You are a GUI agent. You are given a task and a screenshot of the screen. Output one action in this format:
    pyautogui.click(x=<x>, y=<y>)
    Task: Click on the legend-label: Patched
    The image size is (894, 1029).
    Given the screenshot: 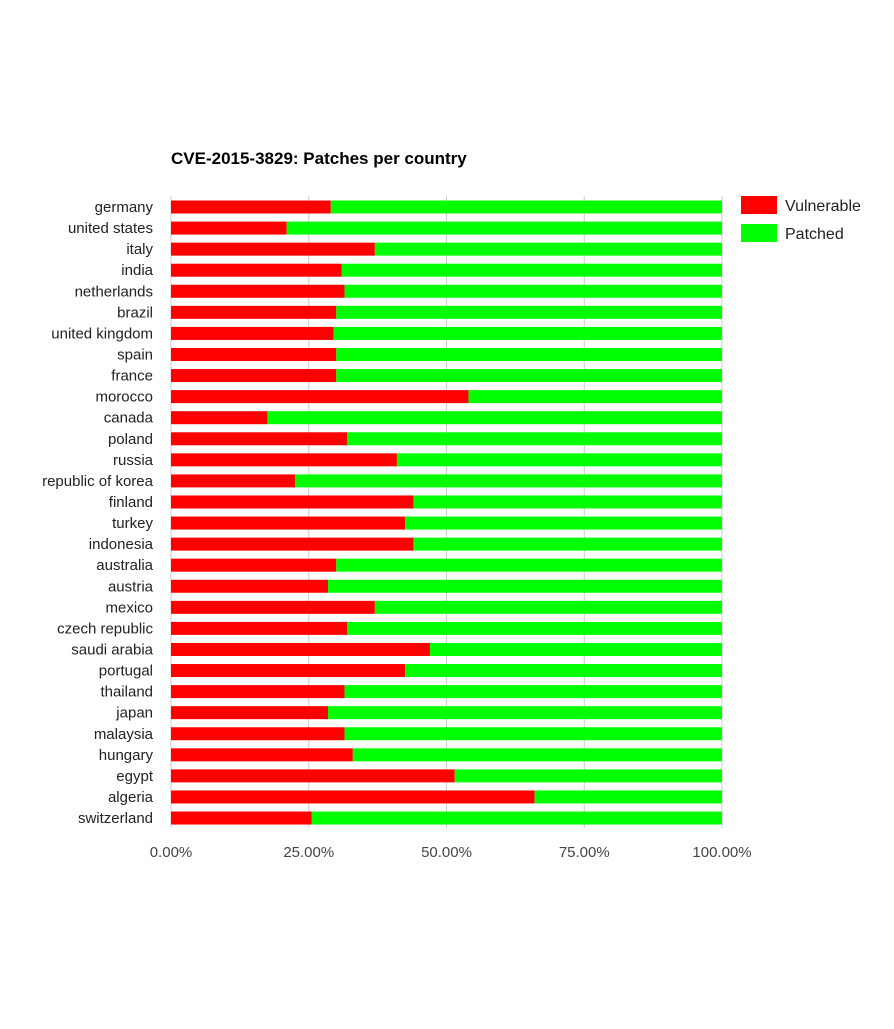 What is the action you would take?
    pyautogui.click(x=814, y=234)
    